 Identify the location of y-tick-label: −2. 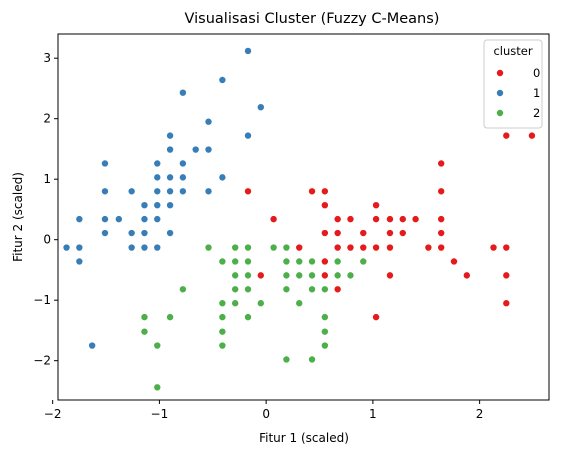
(42, 361).